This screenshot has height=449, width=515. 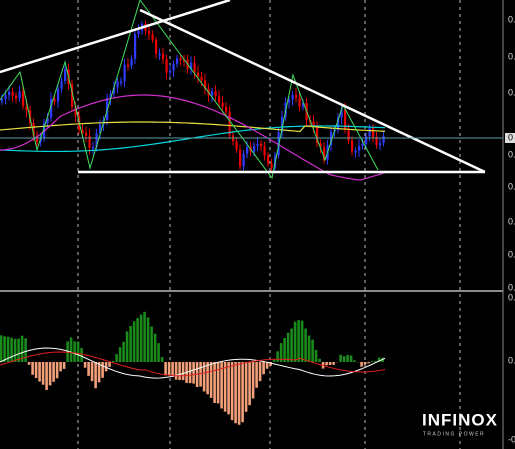 What do you see at coordinates (454, 434) in the screenshot?
I see `brand-tagline: TRADING POWER` at bounding box center [454, 434].